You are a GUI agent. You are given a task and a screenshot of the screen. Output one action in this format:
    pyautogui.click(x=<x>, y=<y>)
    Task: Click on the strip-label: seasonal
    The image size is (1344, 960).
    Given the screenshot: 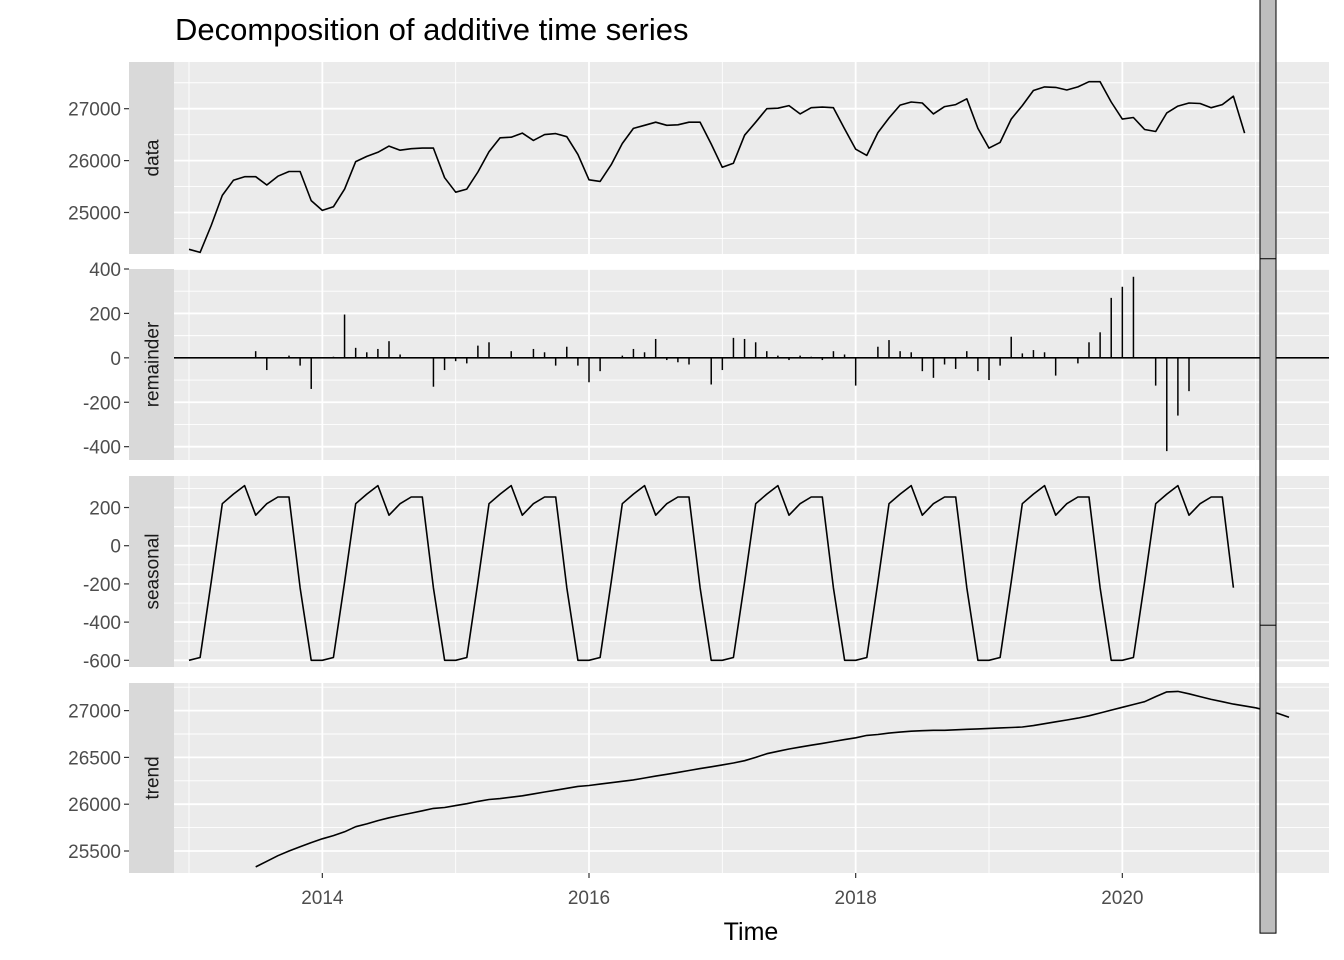 What is the action you would take?
    pyautogui.click(x=153, y=571)
    